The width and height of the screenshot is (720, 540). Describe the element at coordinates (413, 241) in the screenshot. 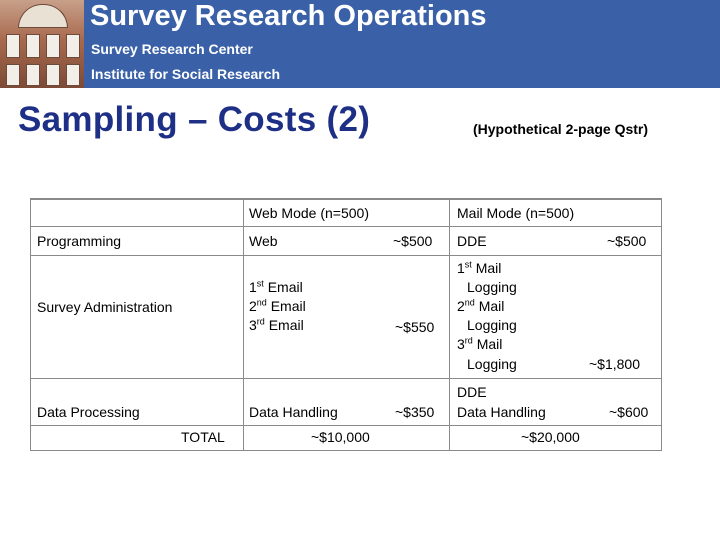

I see `web-programming-cost: ~$500` at that location.